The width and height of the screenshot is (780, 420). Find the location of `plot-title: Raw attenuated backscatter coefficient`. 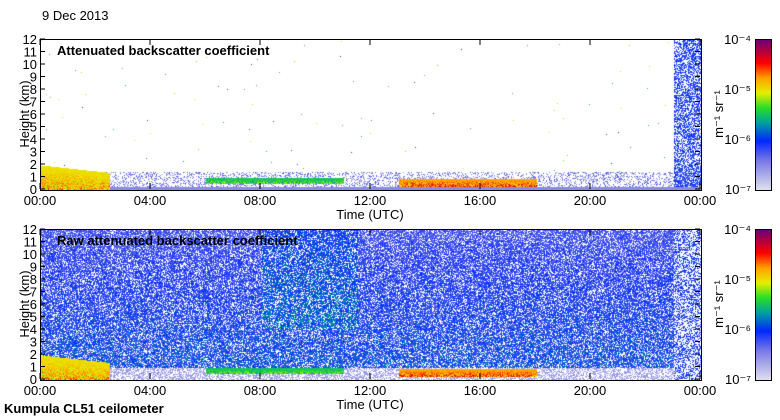

plot-title: Raw attenuated backscatter coefficient is located at coordinates (177, 240).